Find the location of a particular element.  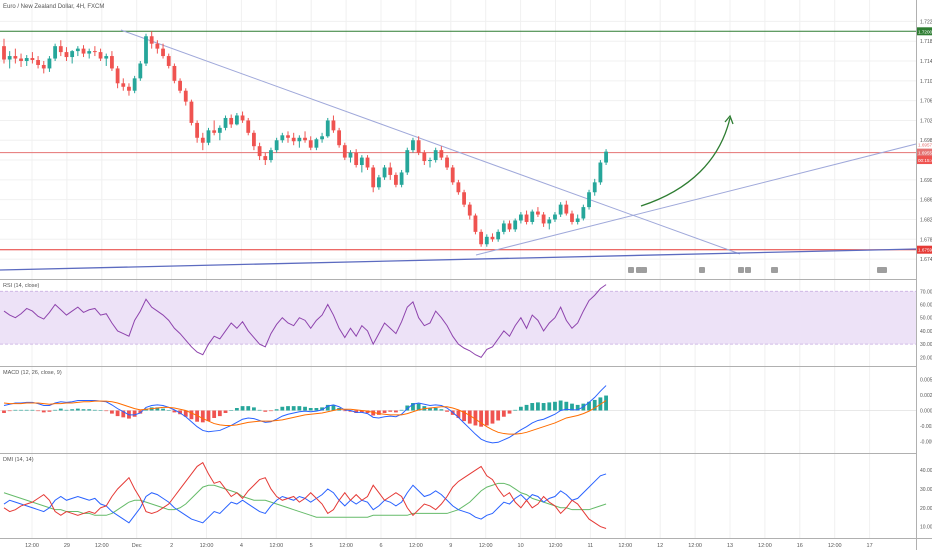

dmi-label: DMI (14, 14) is located at coordinates (18, 460).